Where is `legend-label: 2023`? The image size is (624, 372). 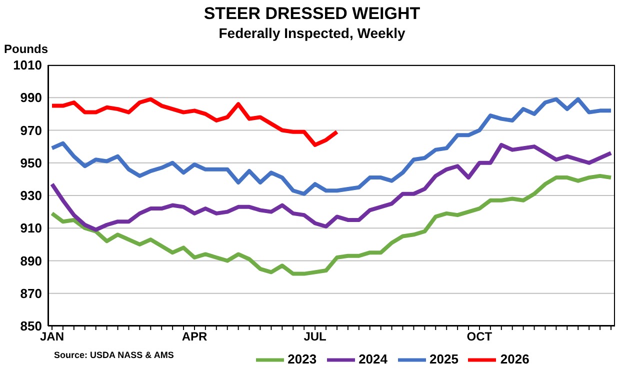 legend-label: 2023 is located at coordinates (302, 358).